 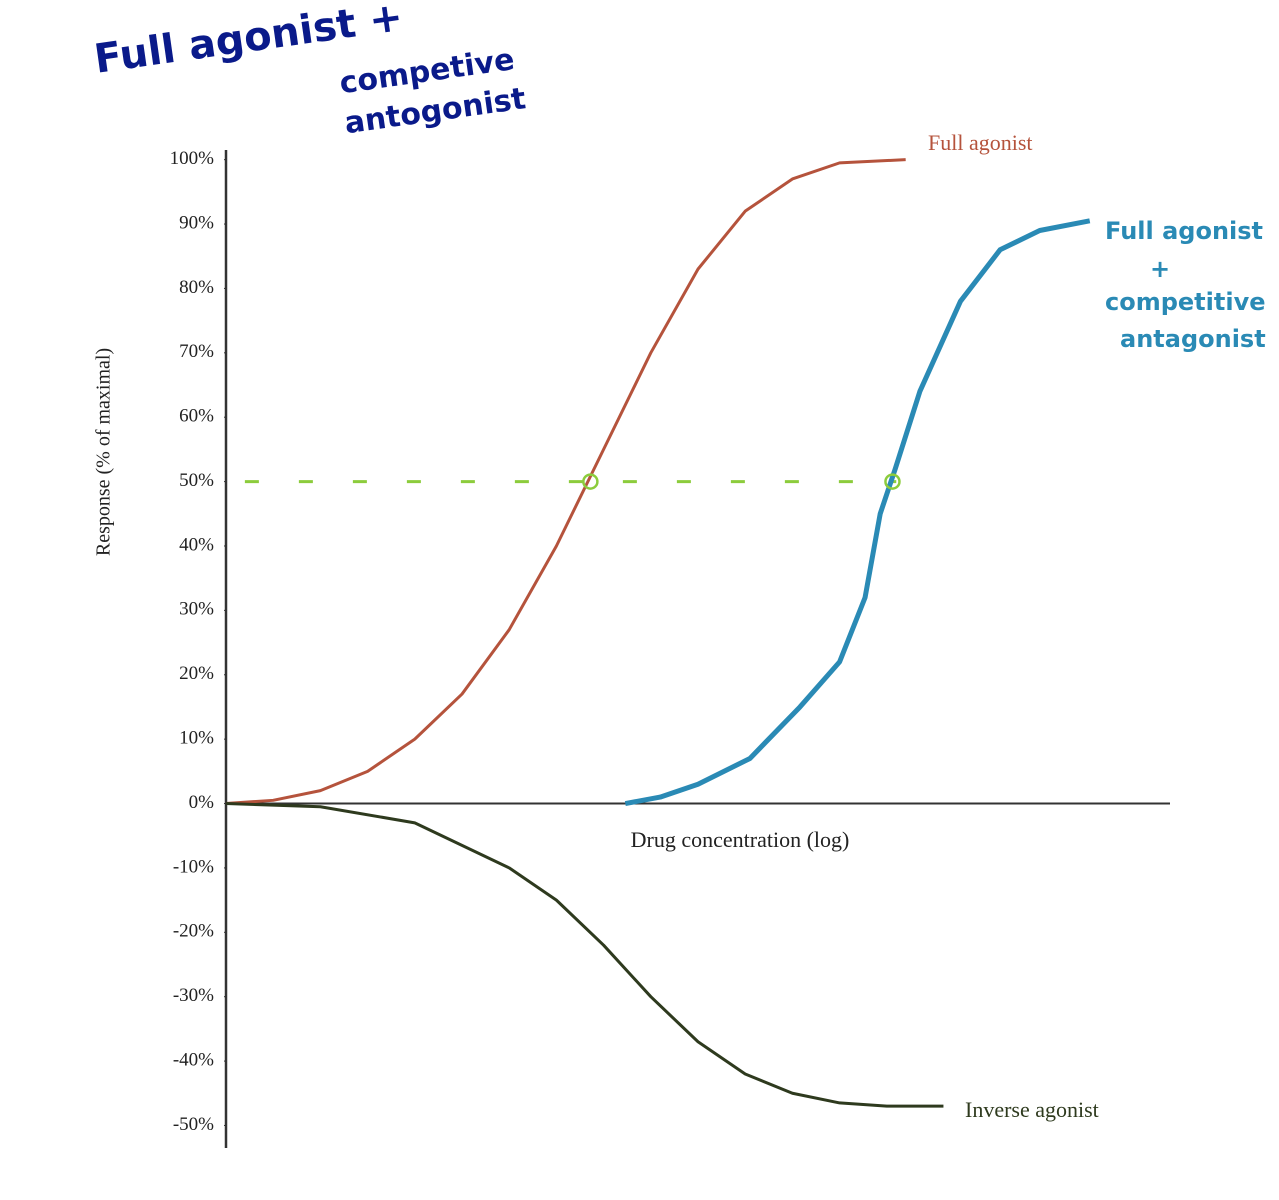 I want to click on curve, so click(x=584, y=955).